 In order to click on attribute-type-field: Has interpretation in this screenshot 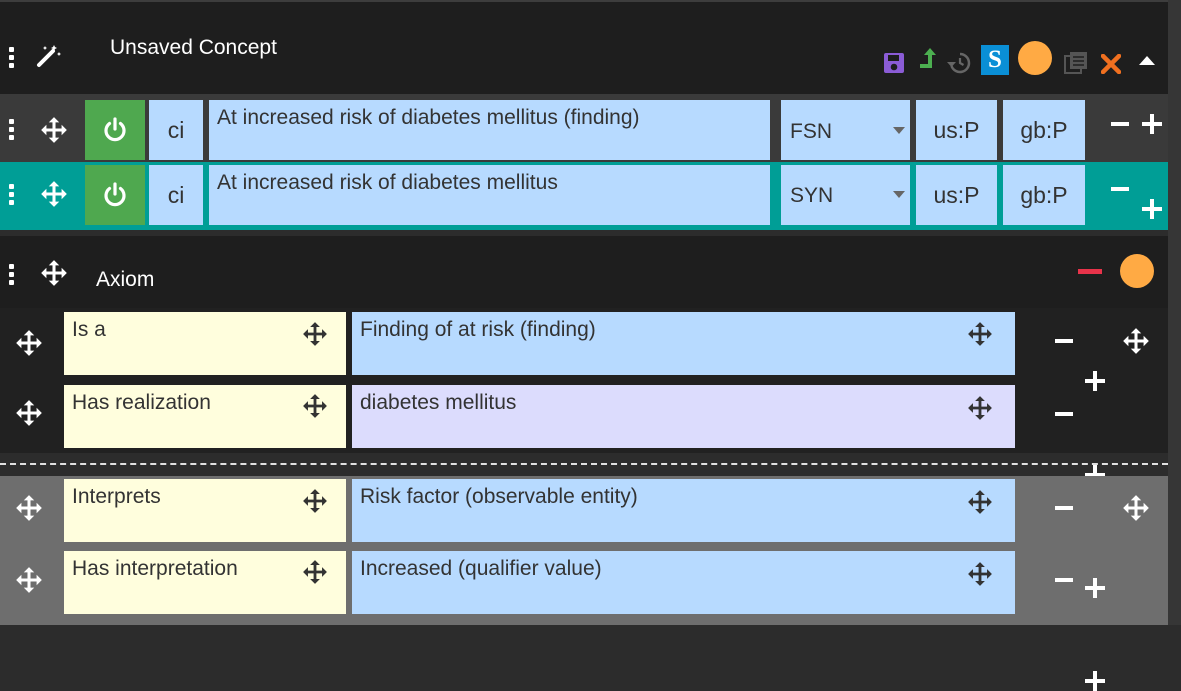, I will do `click(205, 582)`.